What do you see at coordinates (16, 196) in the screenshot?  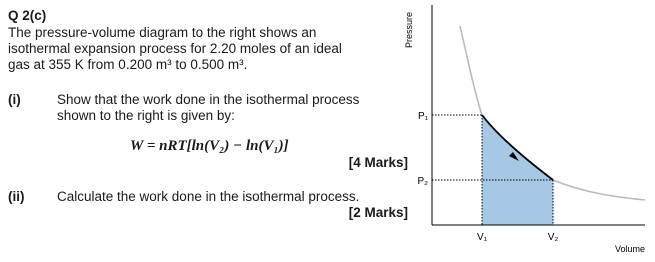 I see `part-label: (ii)` at bounding box center [16, 196].